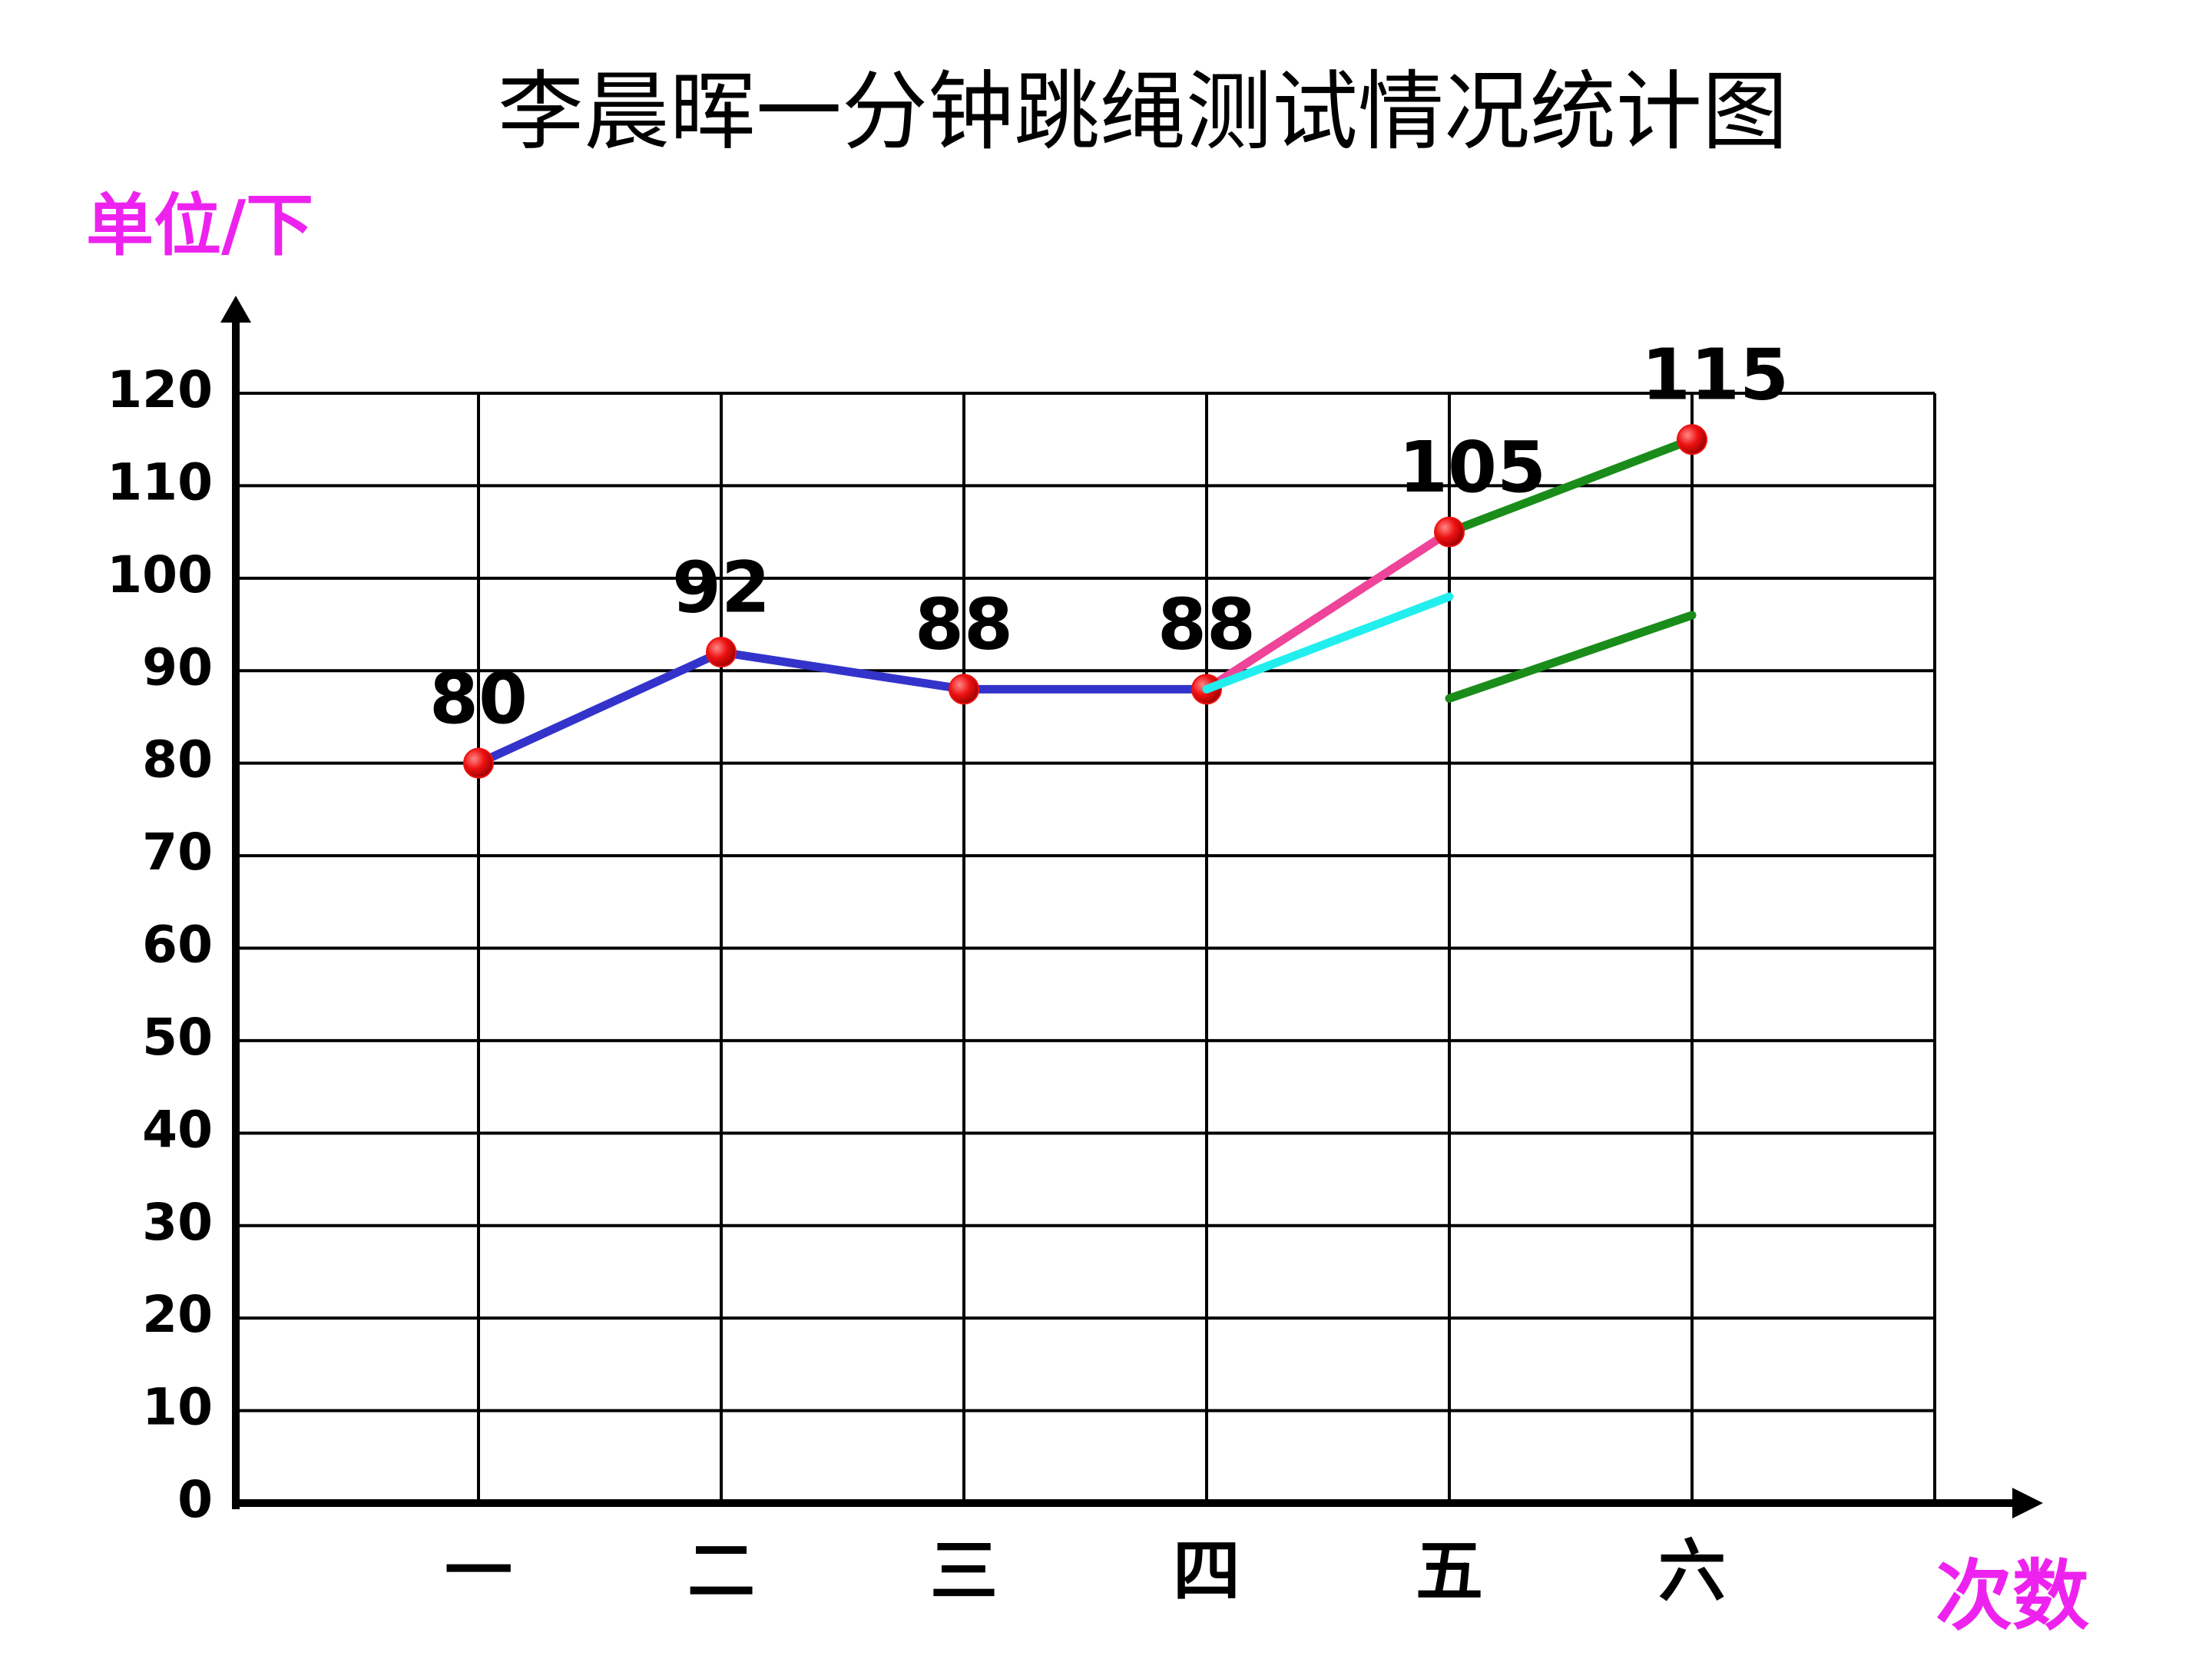  I want to click on data-label: 105, so click(1473, 467).